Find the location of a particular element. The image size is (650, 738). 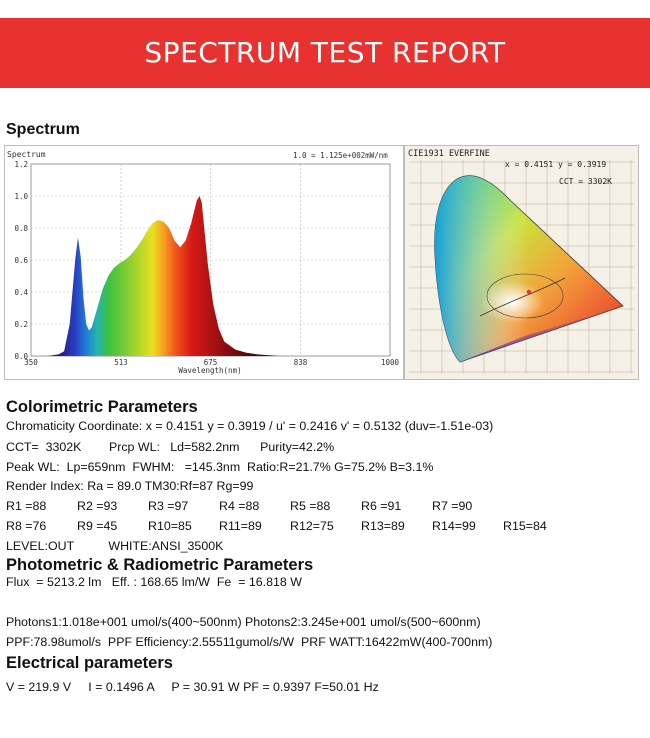

report-banner: SPECTRUM TEST REPORT is located at coordinates (325, 53).